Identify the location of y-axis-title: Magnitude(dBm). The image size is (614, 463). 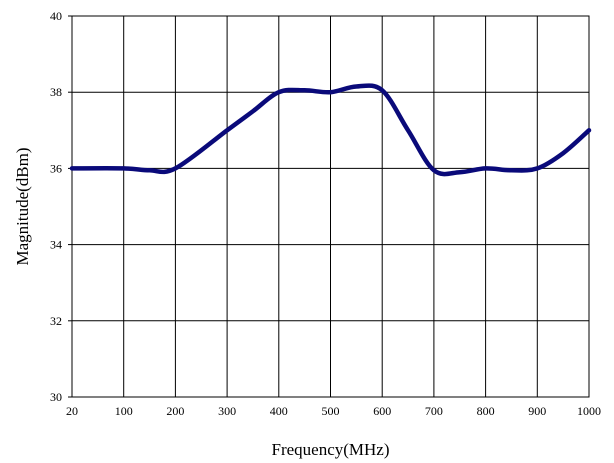
(22, 206).